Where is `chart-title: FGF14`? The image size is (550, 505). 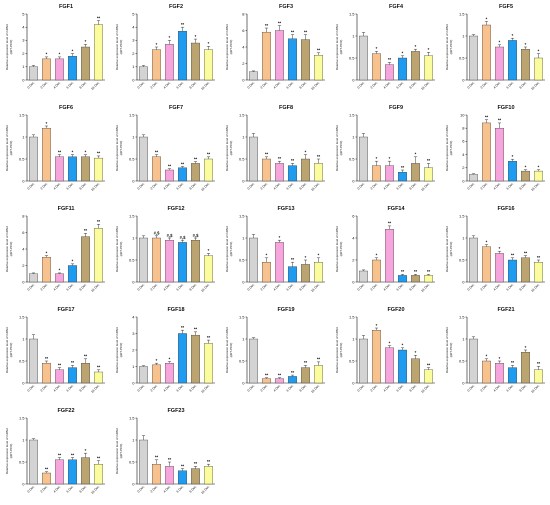 chart-title: FGF14 is located at coordinates (396, 209).